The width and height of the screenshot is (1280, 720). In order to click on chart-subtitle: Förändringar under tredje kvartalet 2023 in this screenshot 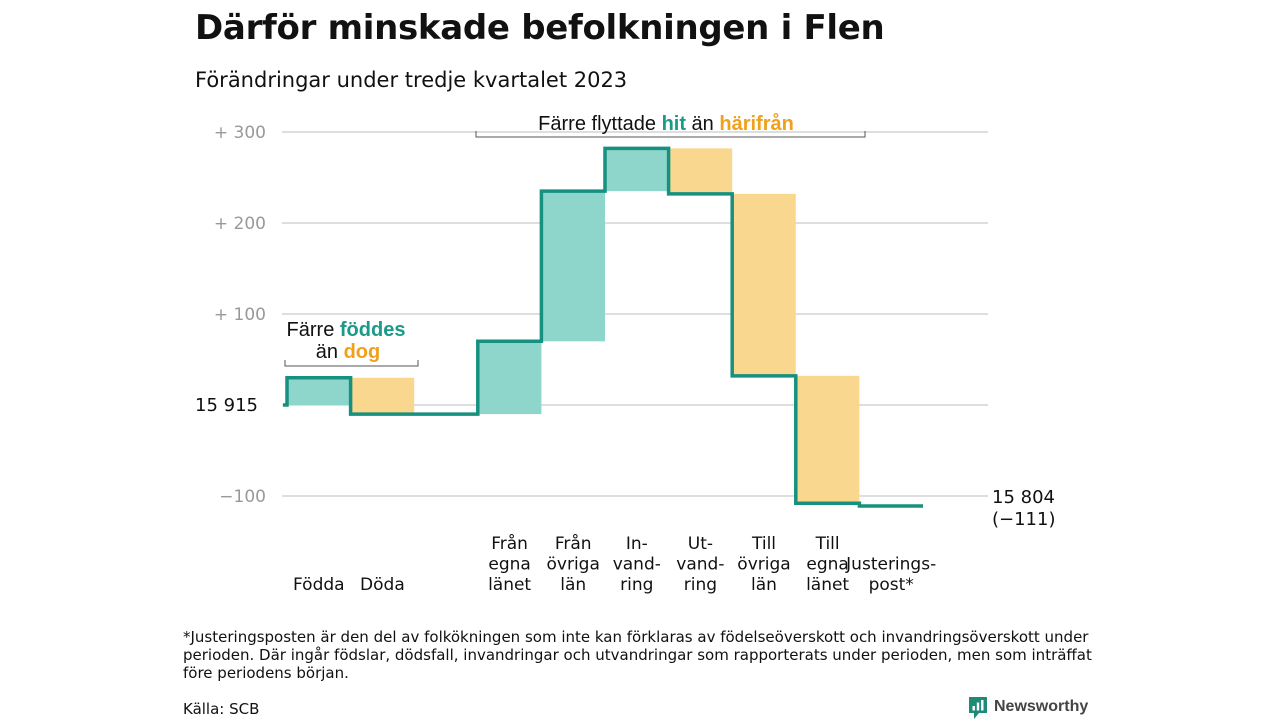, I will do `click(411, 80)`.